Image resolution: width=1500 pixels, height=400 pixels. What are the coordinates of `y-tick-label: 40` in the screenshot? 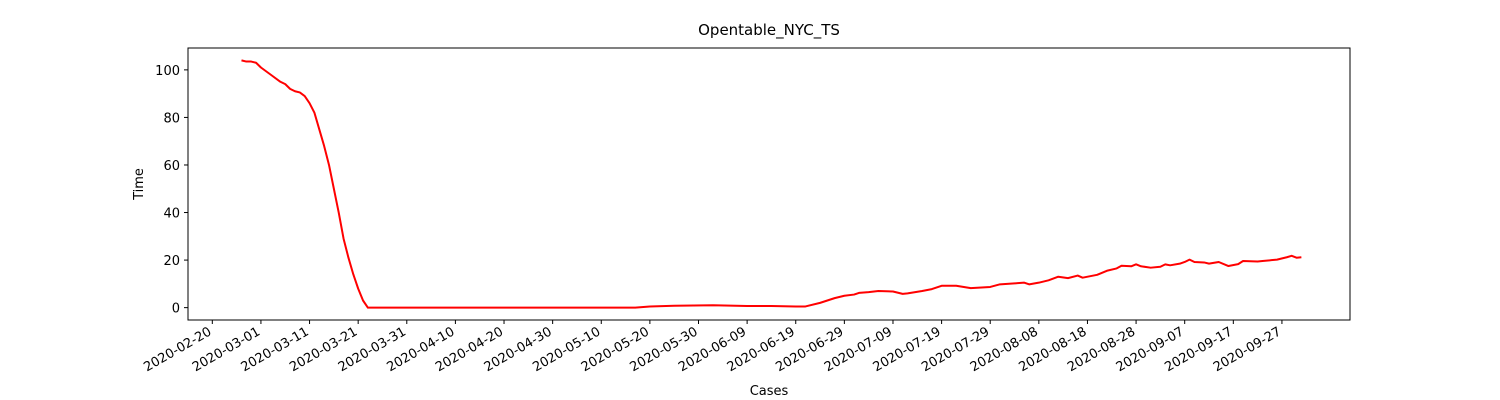 It's located at (171, 214).